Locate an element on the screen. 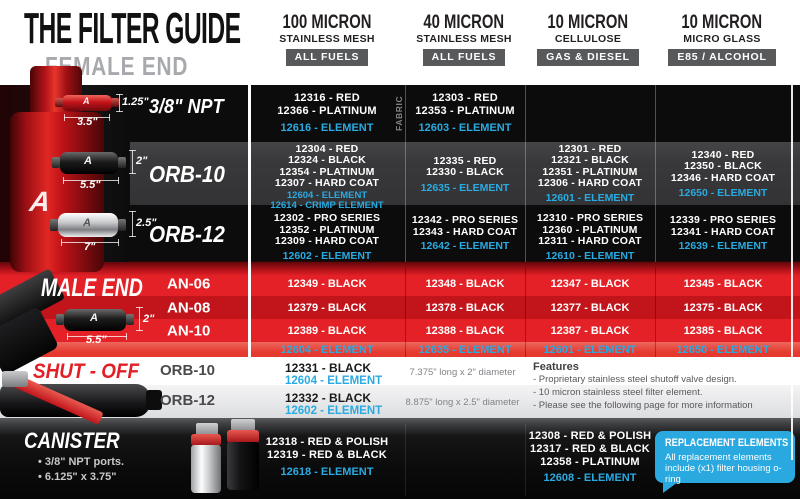 This screenshot has width=800, height=499. length-dimension-label: 3.5" is located at coordinates (87, 122).